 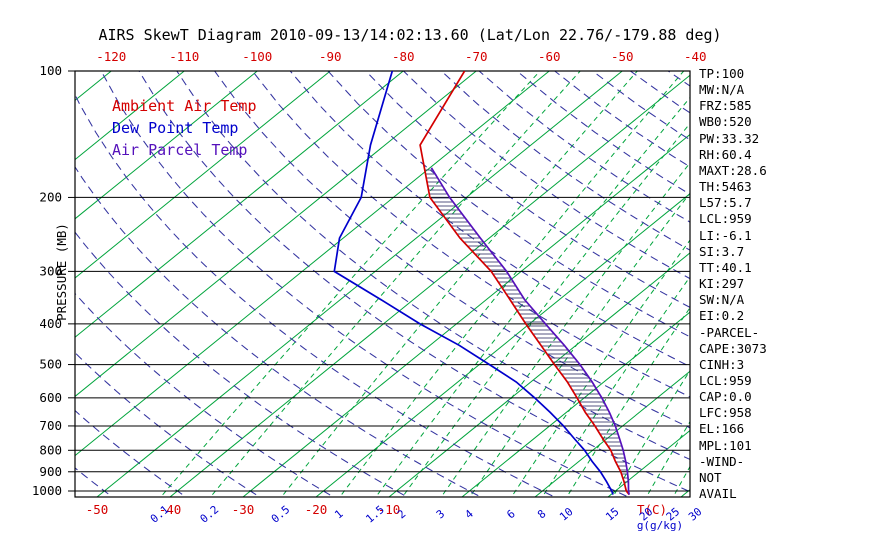 What do you see at coordinates (718, 494) in the screenshot?
I see `stat-line: AVAIL` at bounding box center [718, 494].